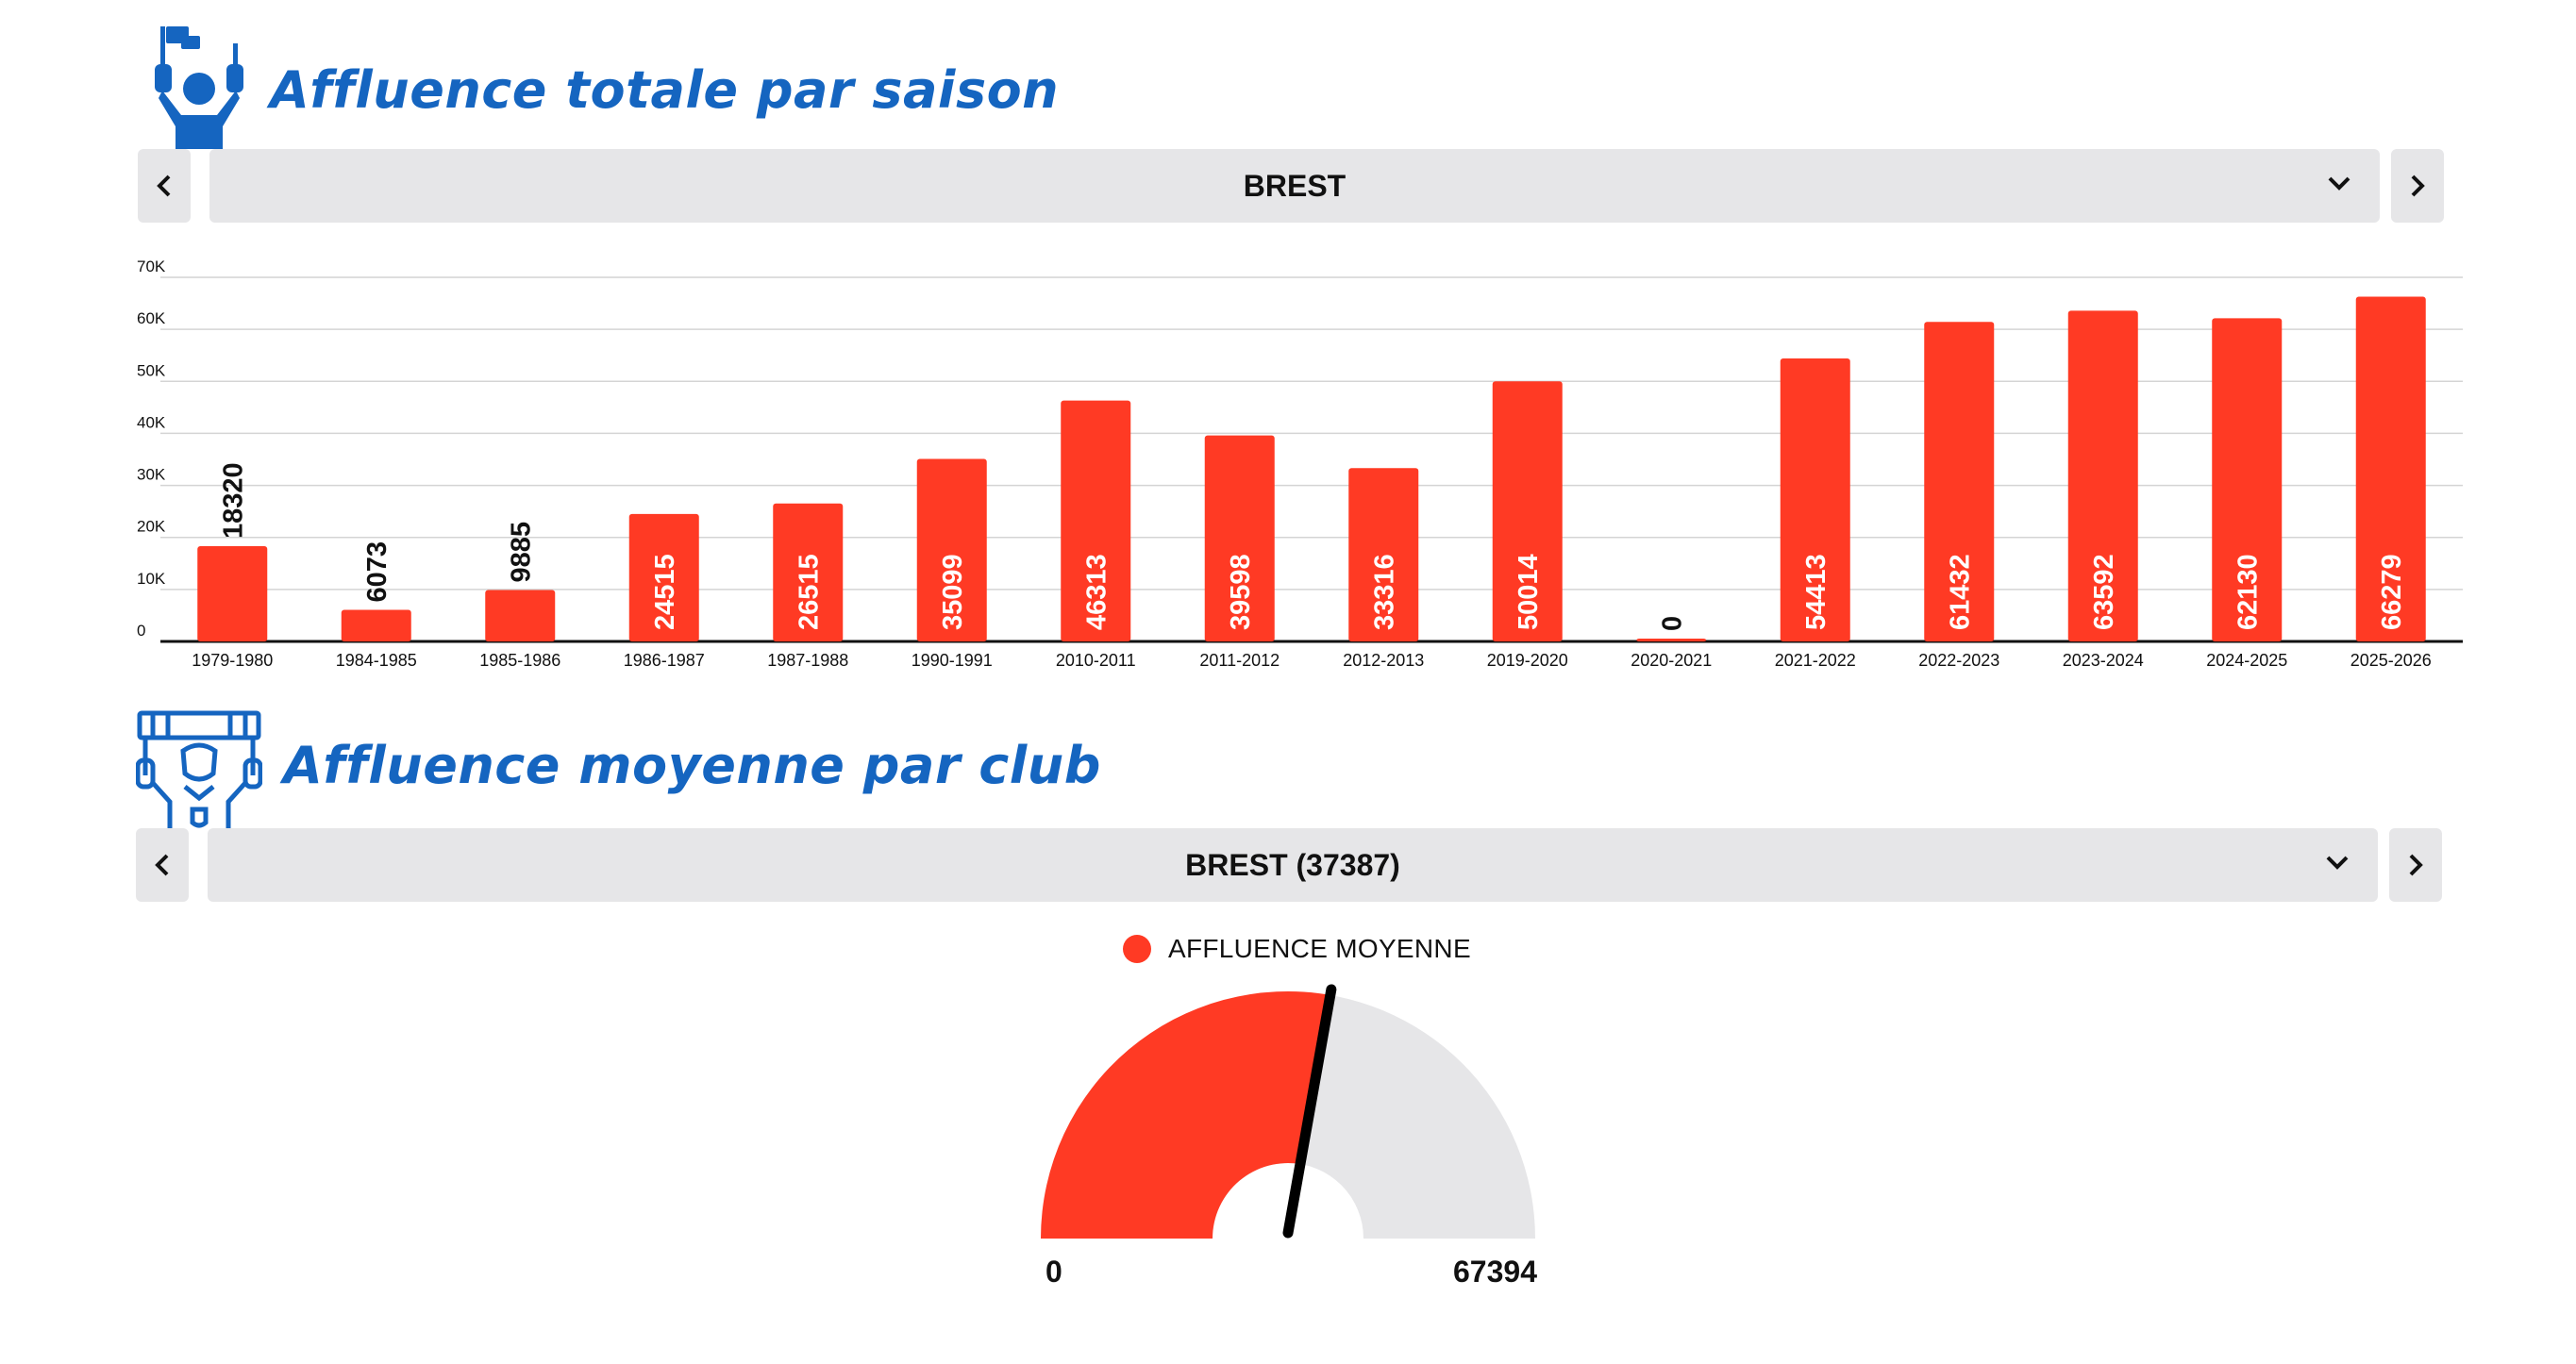 The width and height of the screenshot is (2576, 1364). Describe the element at coordinates (2104, 592) in the screenshot. I see `bar-value-label: 63592` at that location.